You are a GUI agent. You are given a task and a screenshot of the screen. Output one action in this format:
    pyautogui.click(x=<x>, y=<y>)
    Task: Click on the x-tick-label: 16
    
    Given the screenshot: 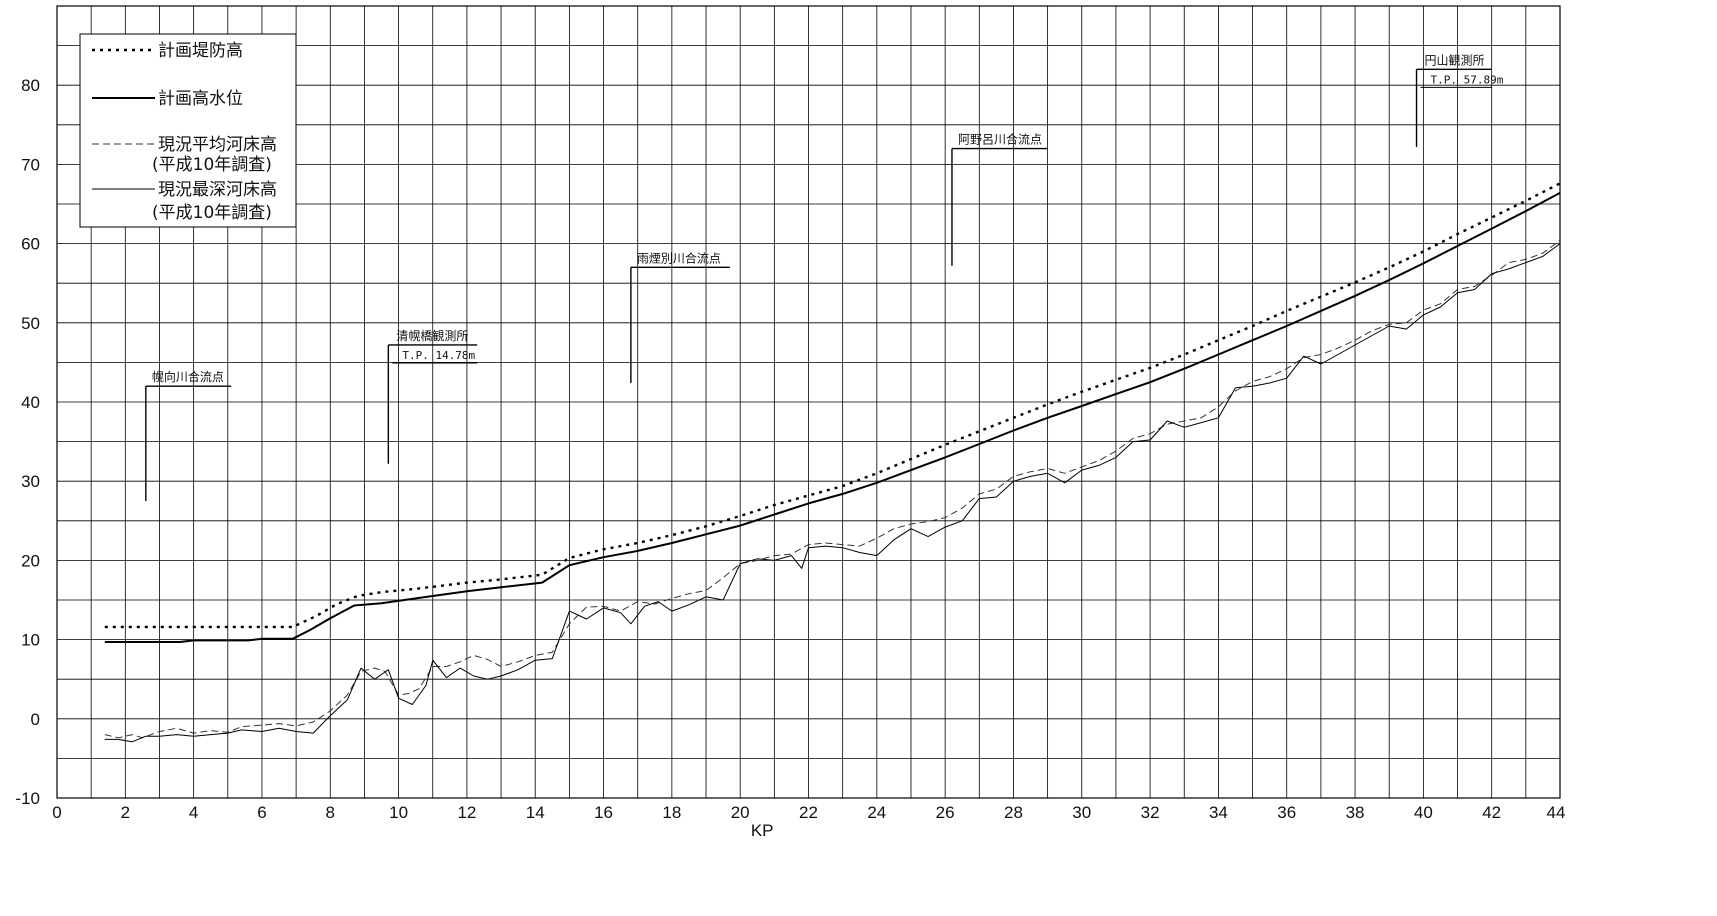 What is the action you would take?
    pyautogui.click(x=603, y=812)
    